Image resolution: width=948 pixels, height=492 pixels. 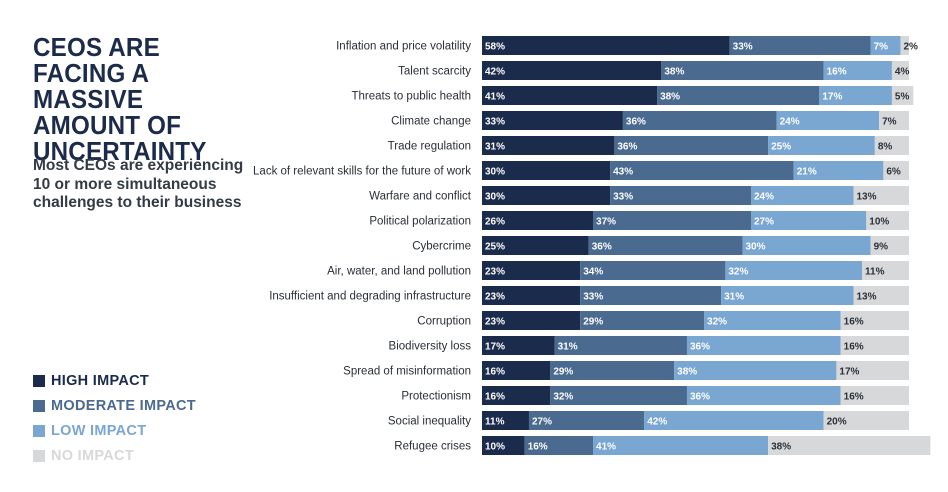 What do you see at coordinates (411, 97) in the screenshot?
I see `category-label: Threats to public health` at bounding box center [411, 97].